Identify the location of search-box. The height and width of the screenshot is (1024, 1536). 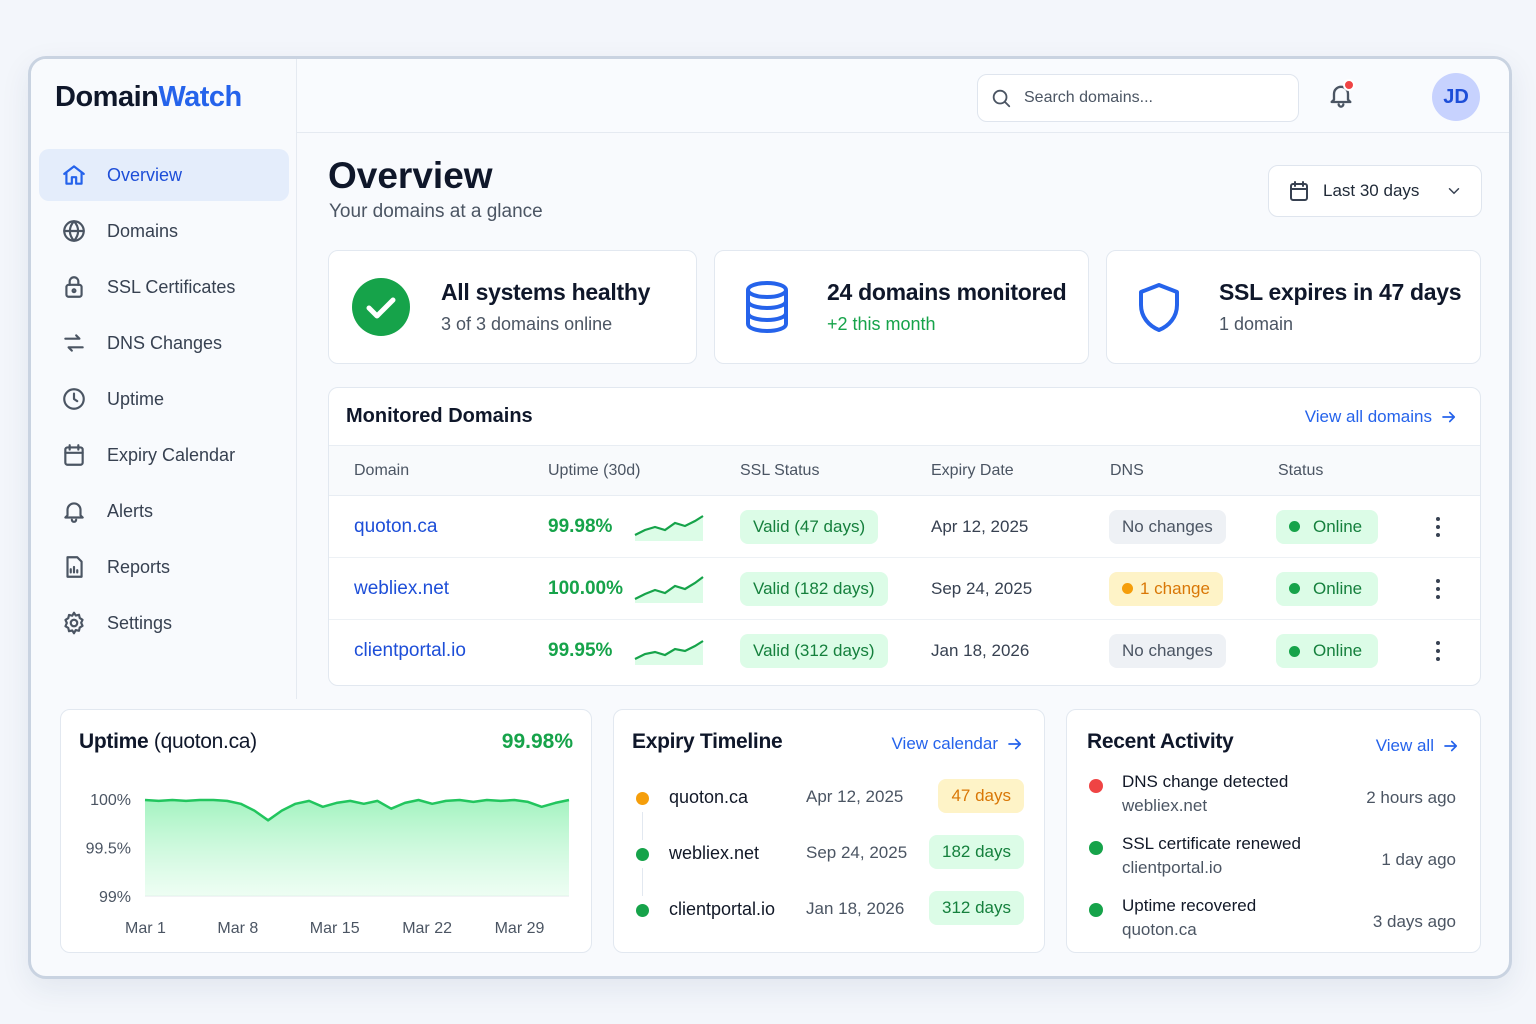
(1138, 98).